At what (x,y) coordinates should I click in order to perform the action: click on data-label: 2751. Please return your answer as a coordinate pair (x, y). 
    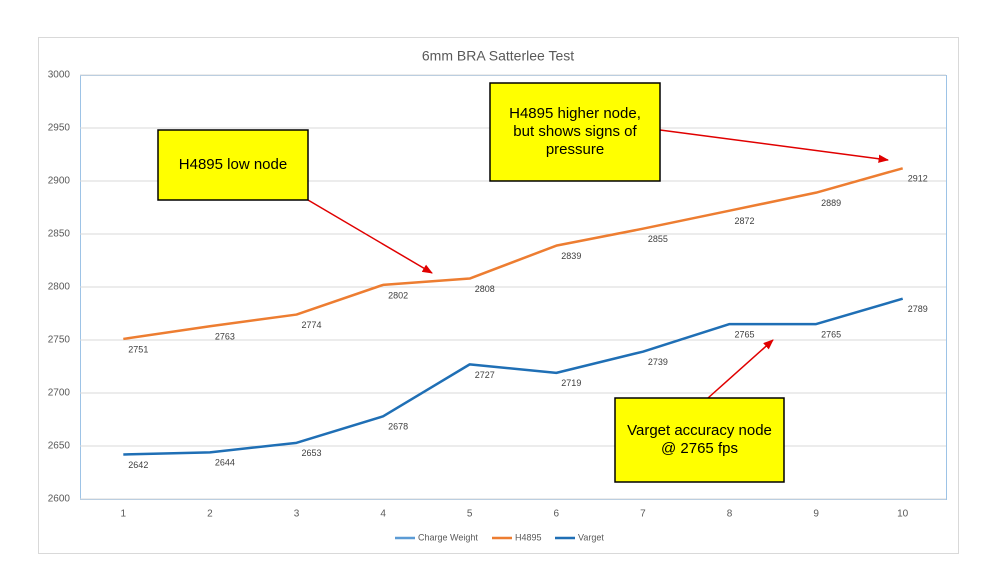
    Looking at the image, I should click on (138, 349).